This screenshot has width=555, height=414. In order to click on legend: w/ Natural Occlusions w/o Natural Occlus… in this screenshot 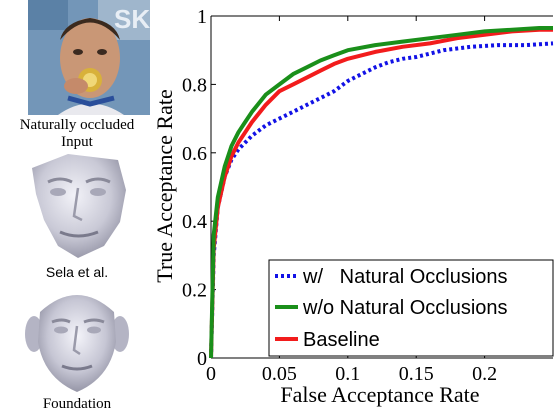, I will do `click(411, 308)`.